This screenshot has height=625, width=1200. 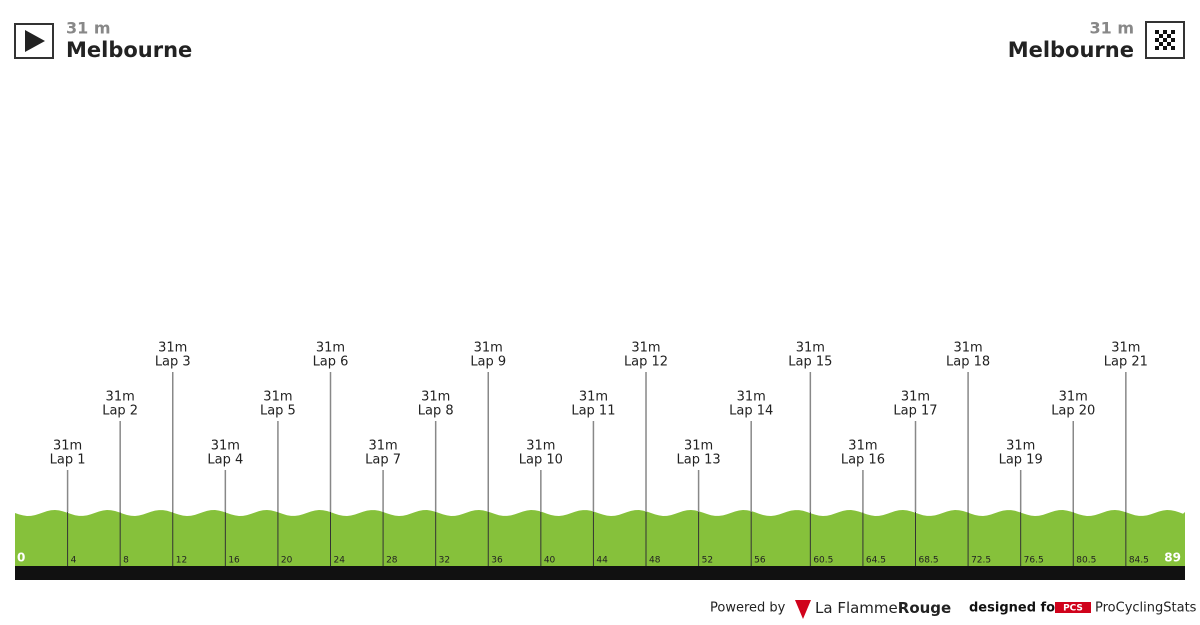 What do you see at coordinates (748, 608) in the screenshot?
I see `powered-by: Powered by` at bounding box center [748, 608].